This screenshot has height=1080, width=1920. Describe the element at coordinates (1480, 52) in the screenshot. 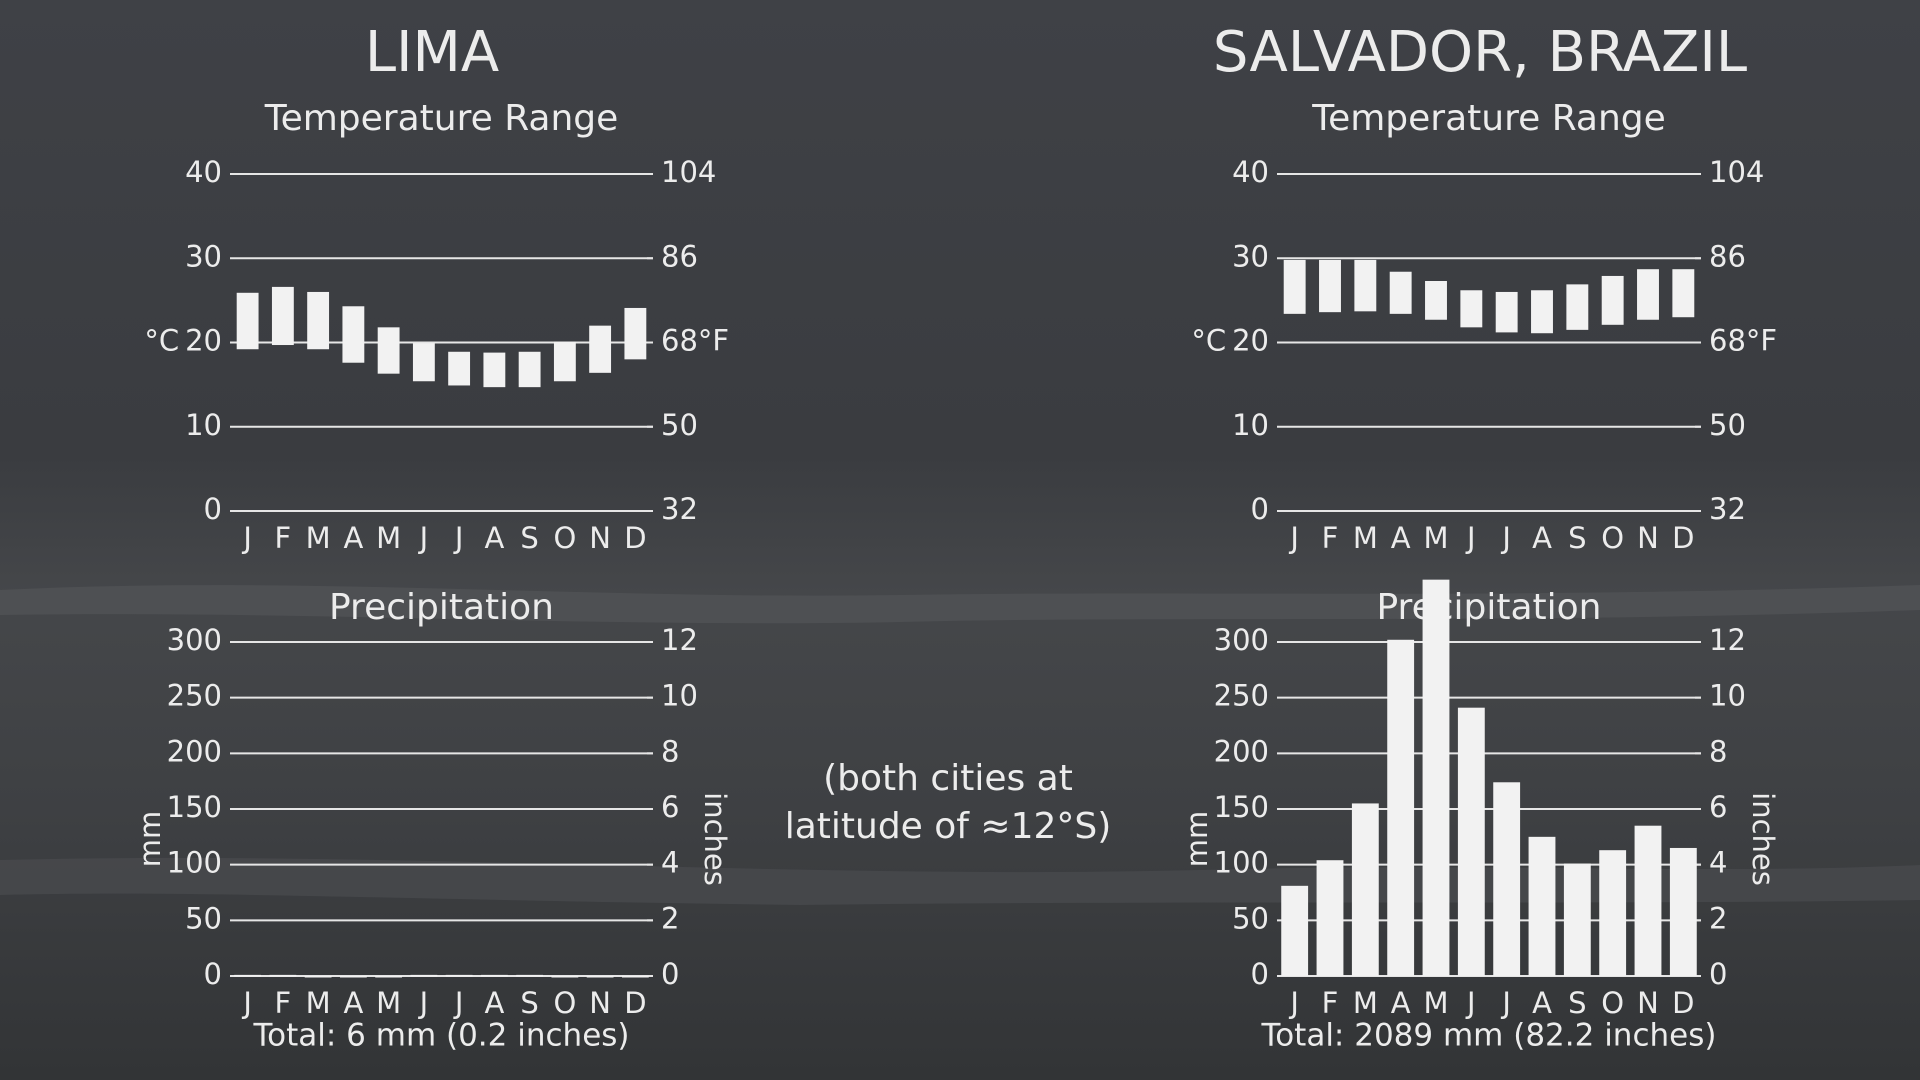

I see `city-heading: SALVADOR, BRAZIL` at that location.